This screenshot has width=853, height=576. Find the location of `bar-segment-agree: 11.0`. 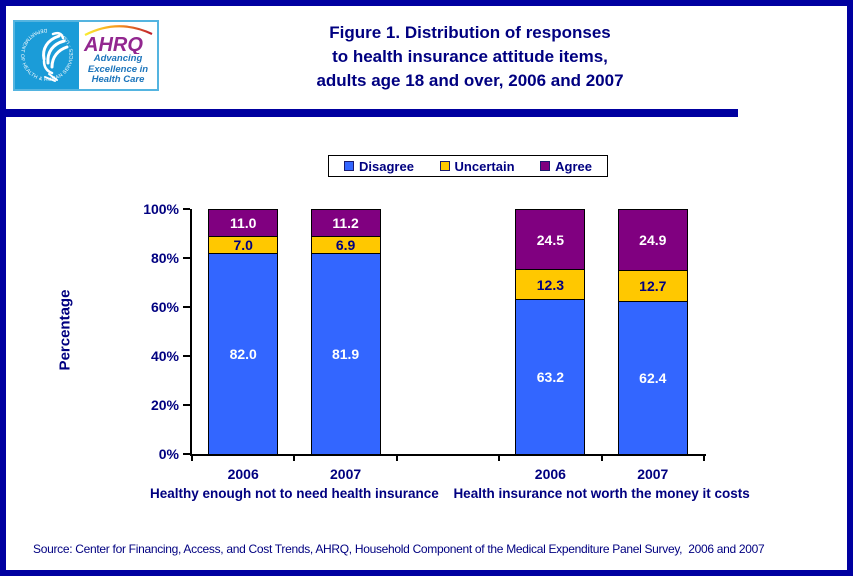

bar-segment-agree: 11.0 is located at coordinates (243, 223).